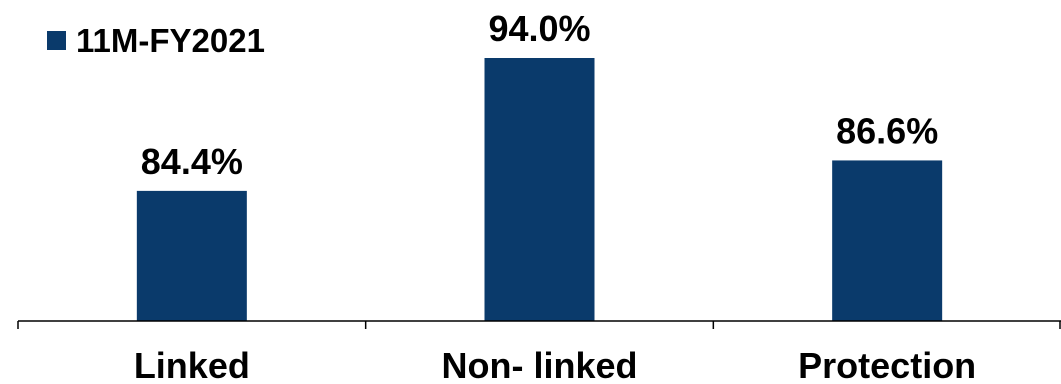 The height and width of the screenshot is (384, 1061). What do you see at coordinates (887, 130) in the screenshot?
I see `data-label: 86.6%` at bounding box center [887, 130].